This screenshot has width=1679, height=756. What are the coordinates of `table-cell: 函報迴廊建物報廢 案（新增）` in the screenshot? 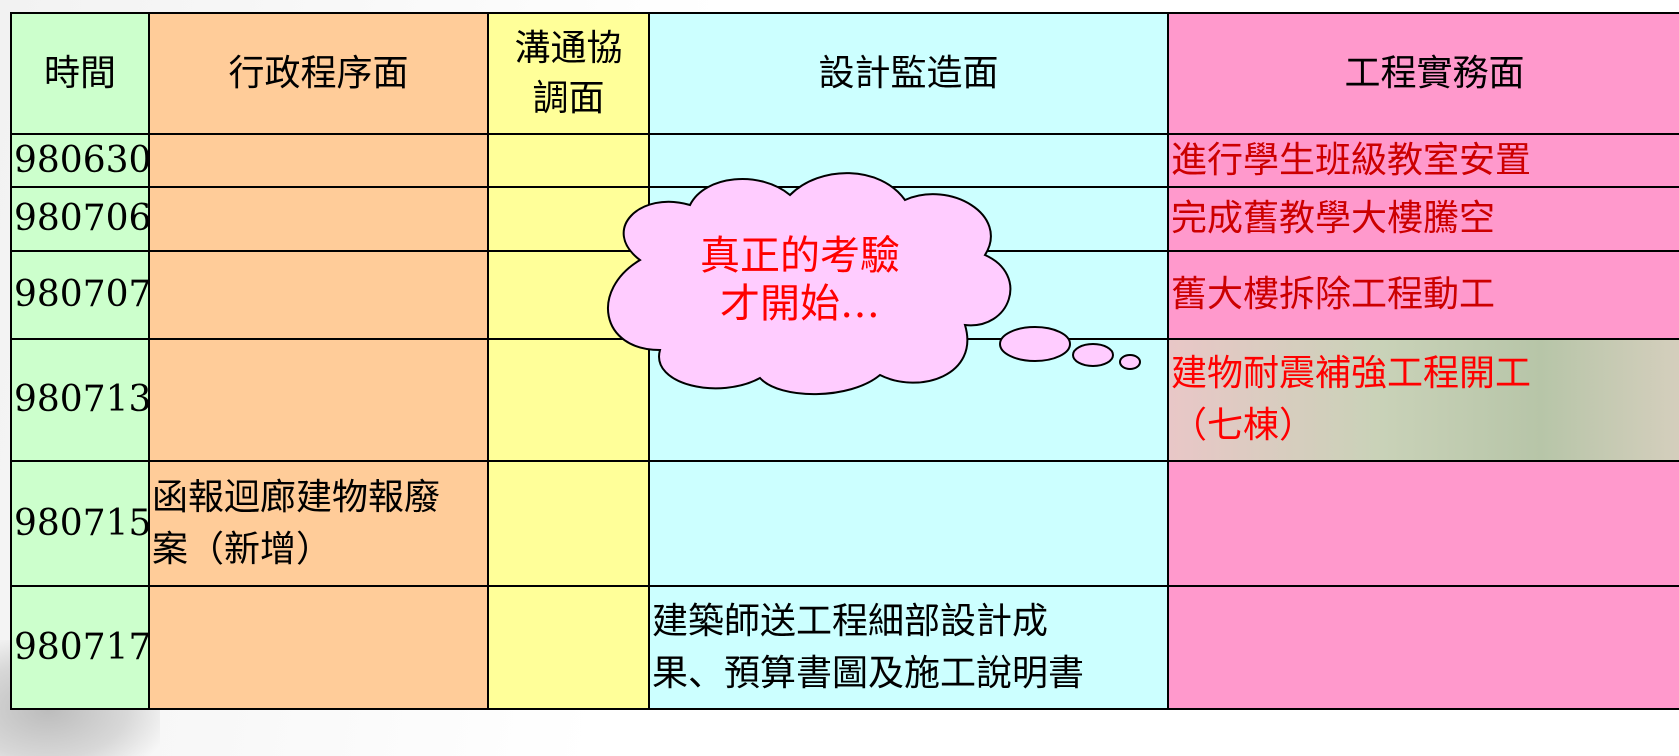 It's located at (318, 523).